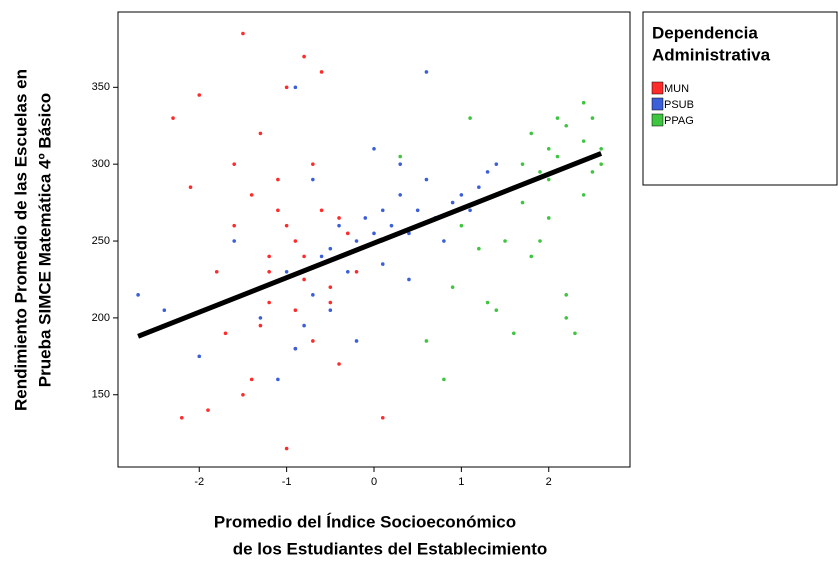 The height and width of the screenshot is (563, 838). What do you see at coordinates (101, 395) in the screenshot?
I see `y-tick-label: 150` at bounding box center [101, 395].